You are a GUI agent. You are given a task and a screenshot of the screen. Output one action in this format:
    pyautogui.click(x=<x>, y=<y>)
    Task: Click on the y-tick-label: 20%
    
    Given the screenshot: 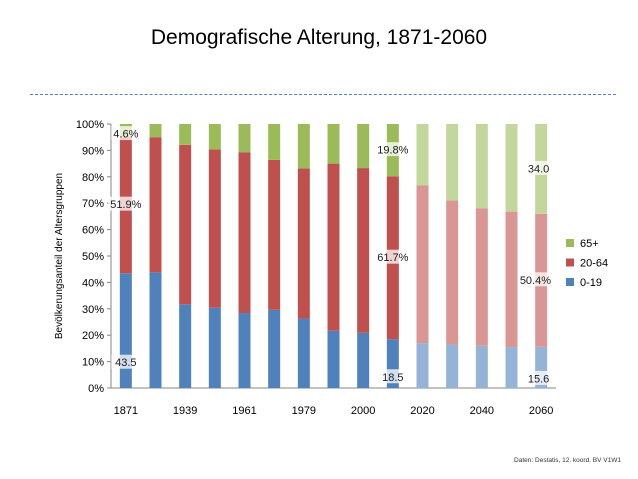 What is the action you would take?
    pyautogui.click(x=93, y=336)
    